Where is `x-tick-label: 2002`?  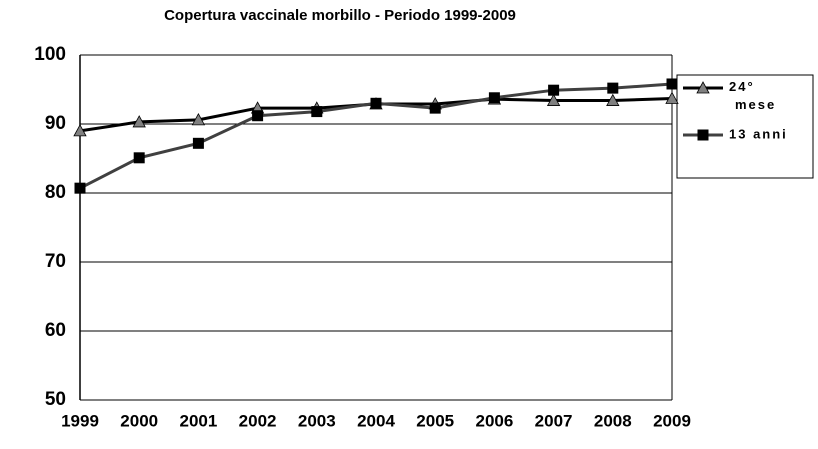 x-tick-label: 2002 is located at coordinates (258, 420).